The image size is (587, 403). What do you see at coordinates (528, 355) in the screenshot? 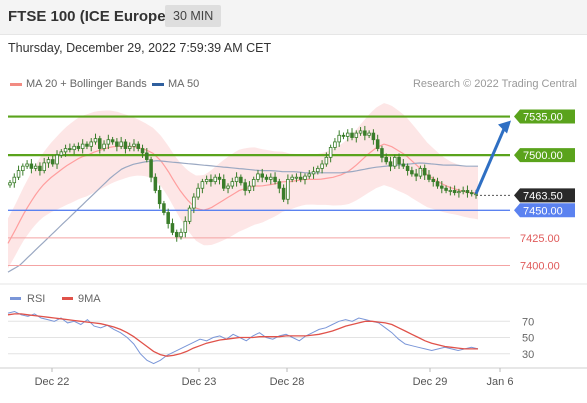
I see `rsi-tick-30: 30` at bounding box center [528, 355].